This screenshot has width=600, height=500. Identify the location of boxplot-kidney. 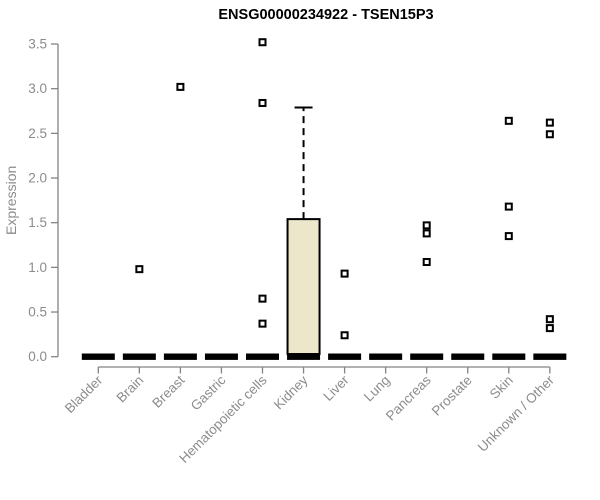
(303, 233).